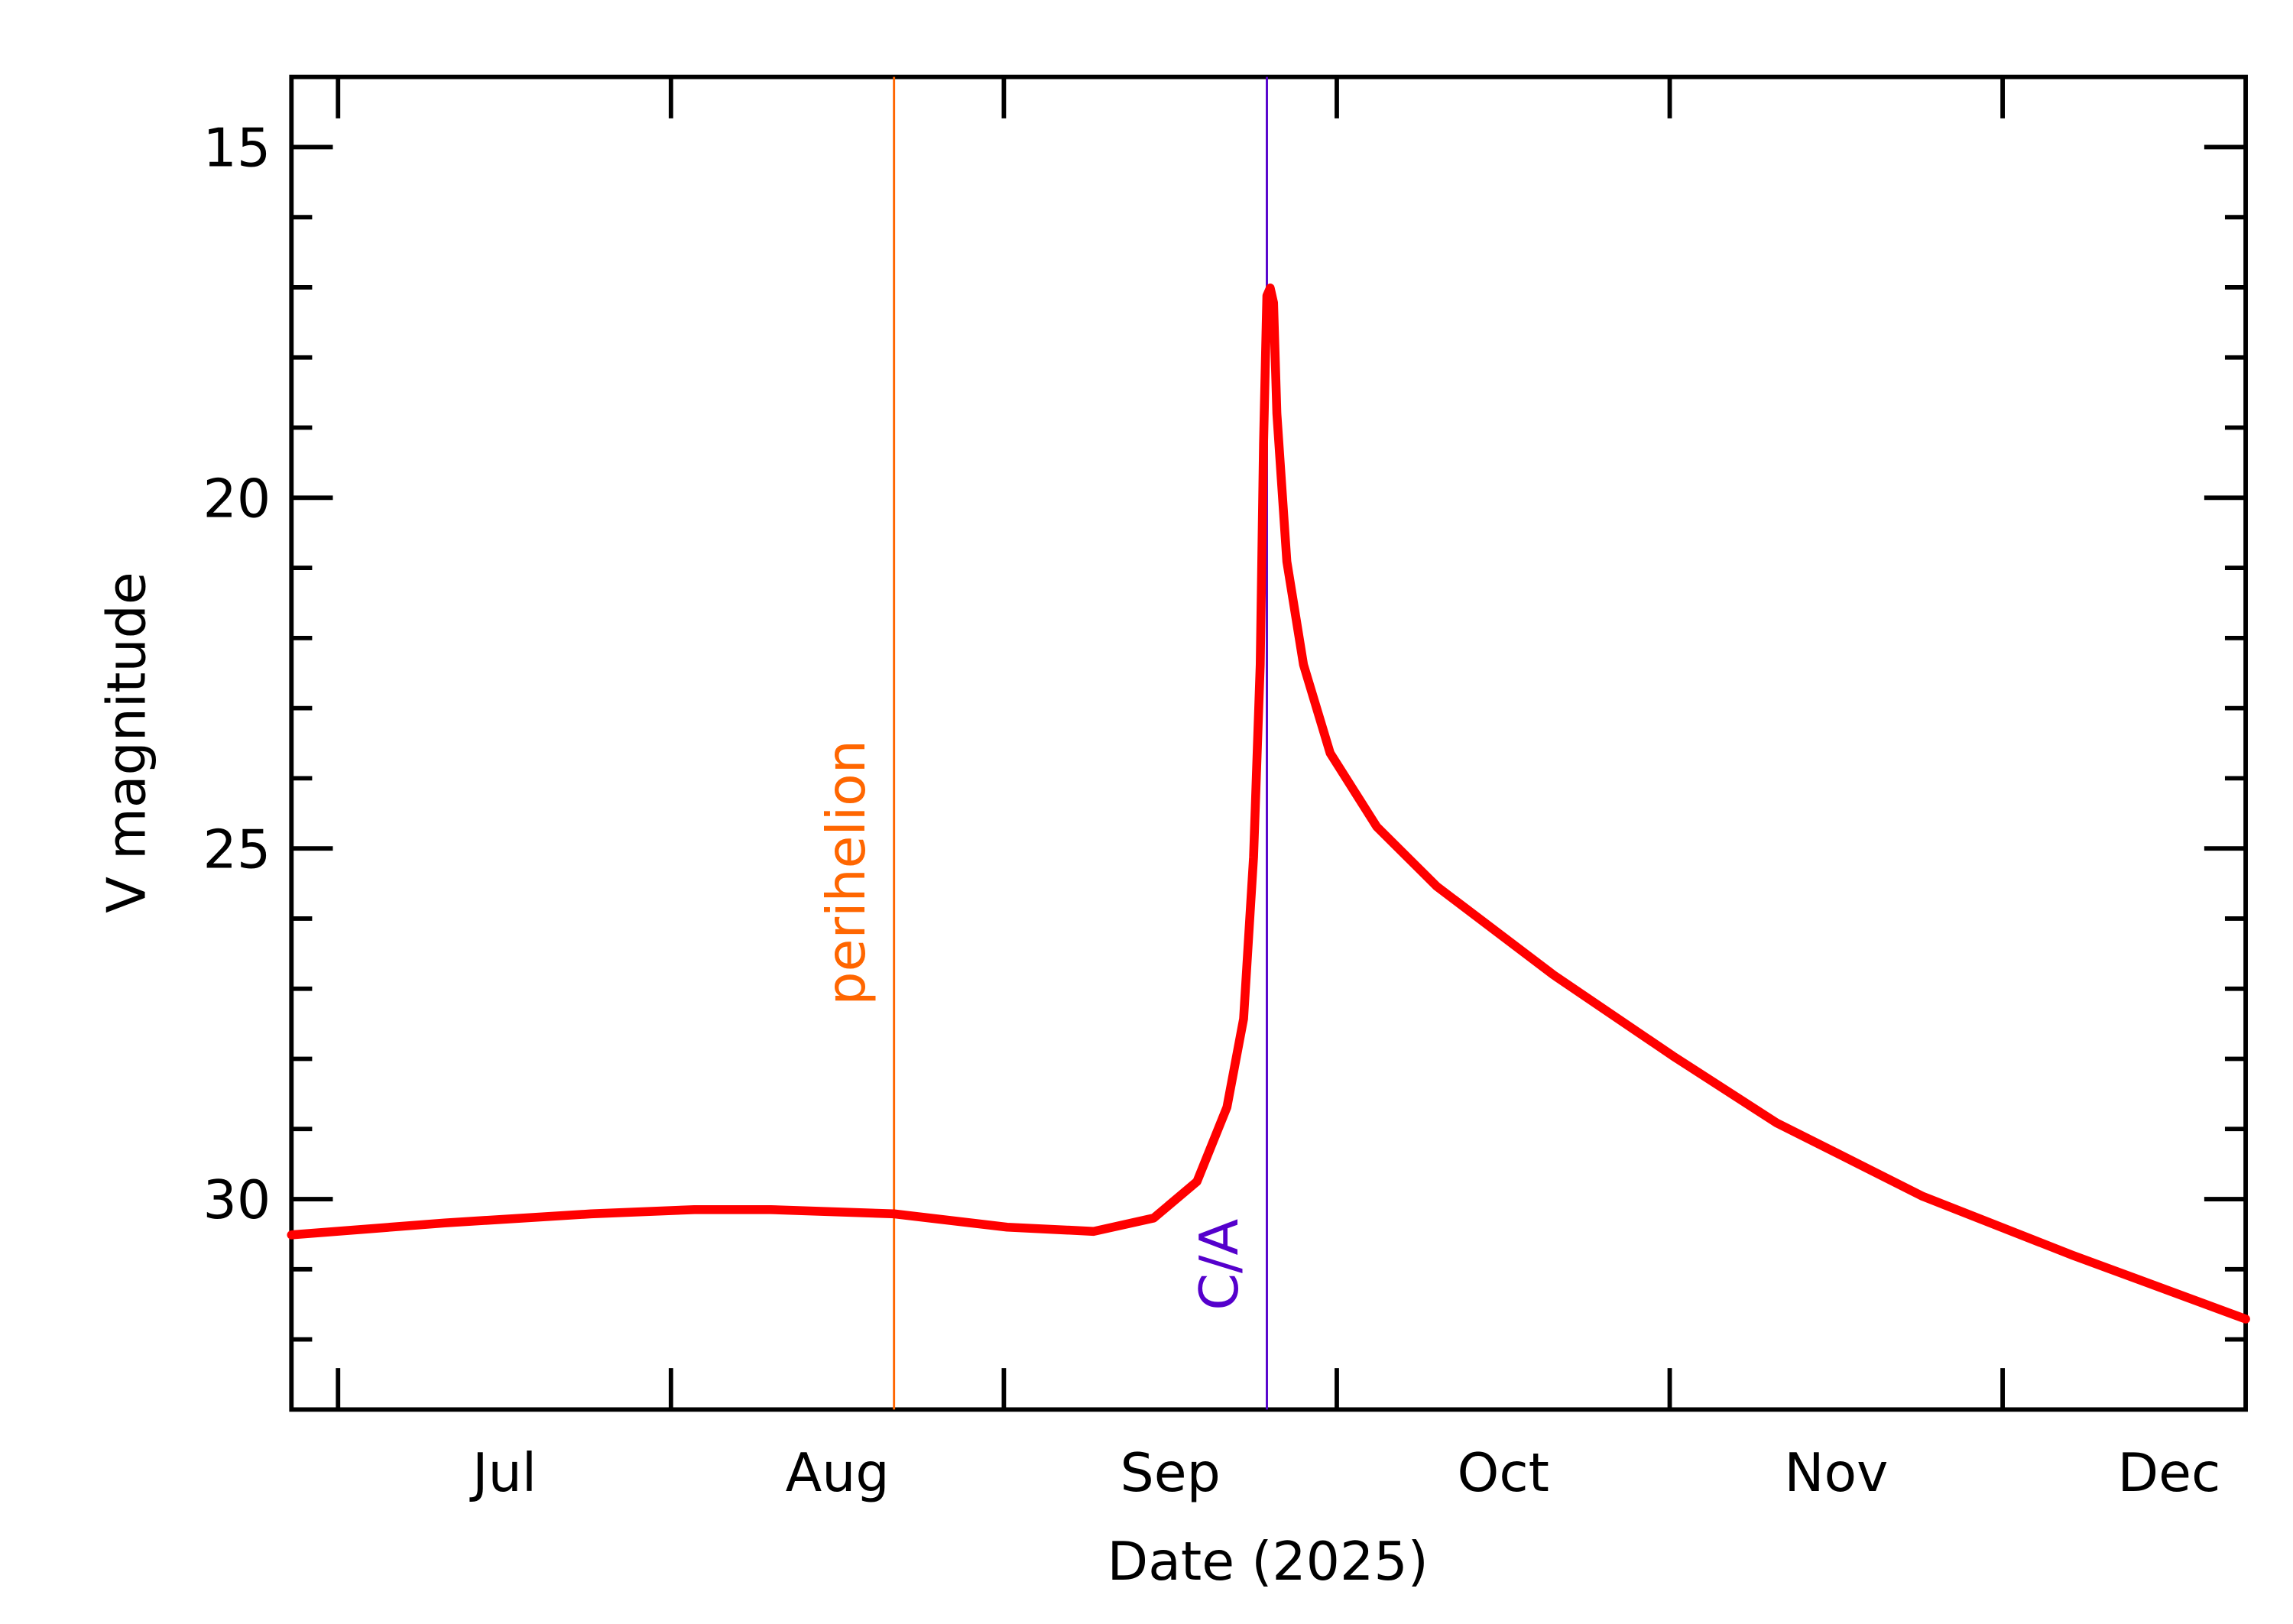 This screenshot has height=1624, width=2293. I want to click on y-tick-label: 15, so click(237, 149).